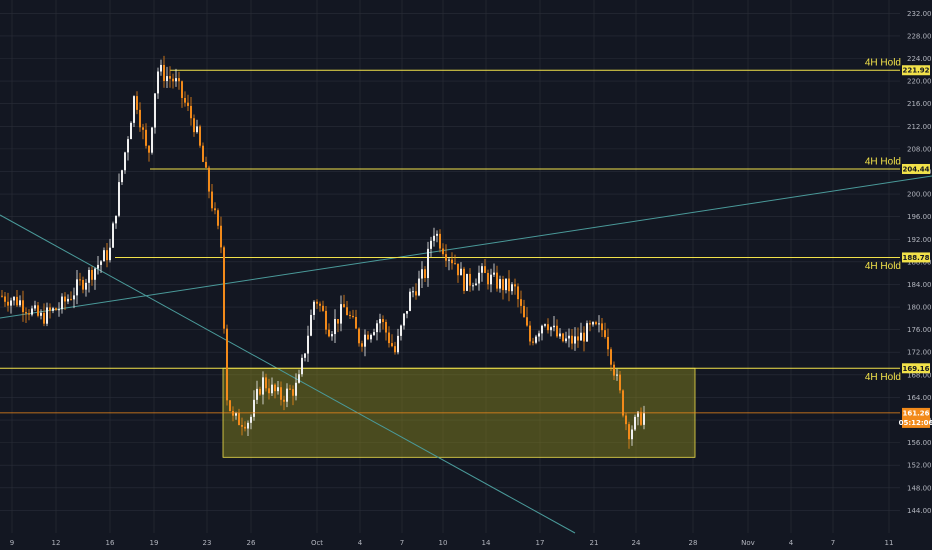 The width and height of the screenshot is (932, 550). What do you see at coordinates (919, 443) in the screenshot?
I see `y-tick-label: 156.00` at bounding box center [919, 443].